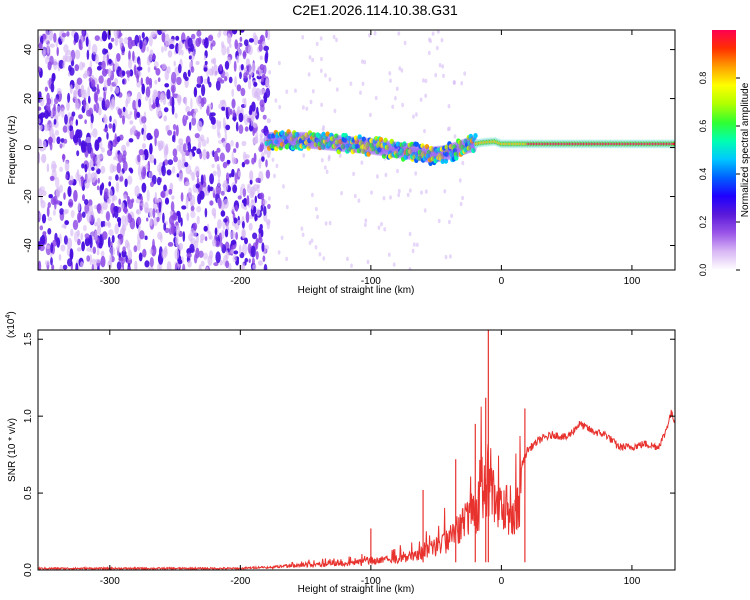 The height and width of the screenshot is (600, 750). What do you see at coordinates (632, 581) in the screenshot?
I see `snr-x-tick-label: 100` at bounding box center [632, 581].